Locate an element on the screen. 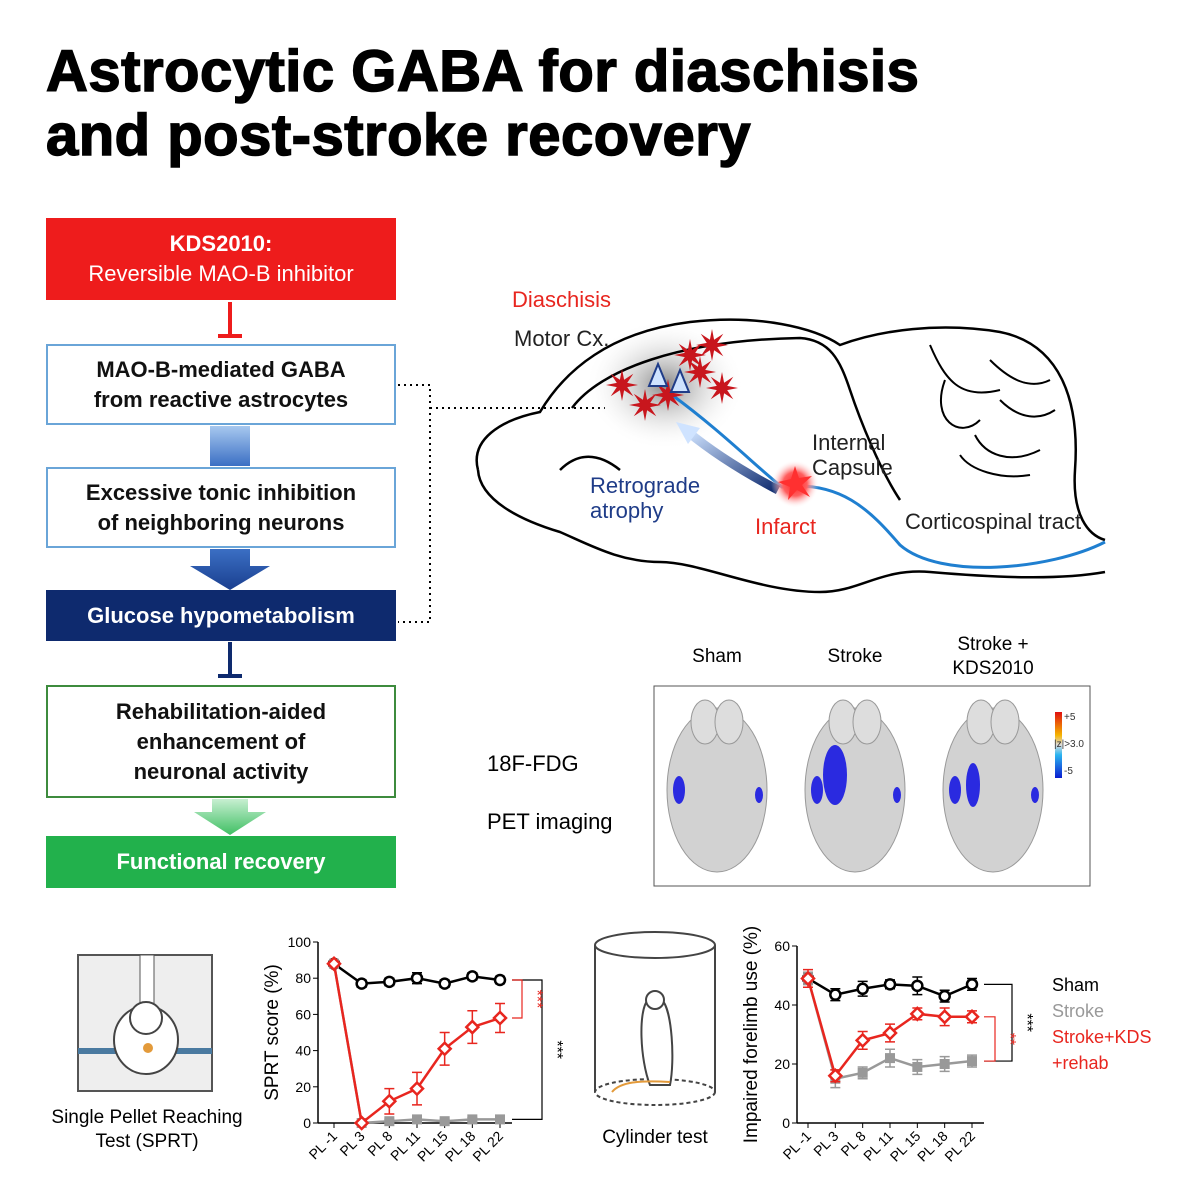  flow-text: Functional recovery is located at coordinates (221, 861).